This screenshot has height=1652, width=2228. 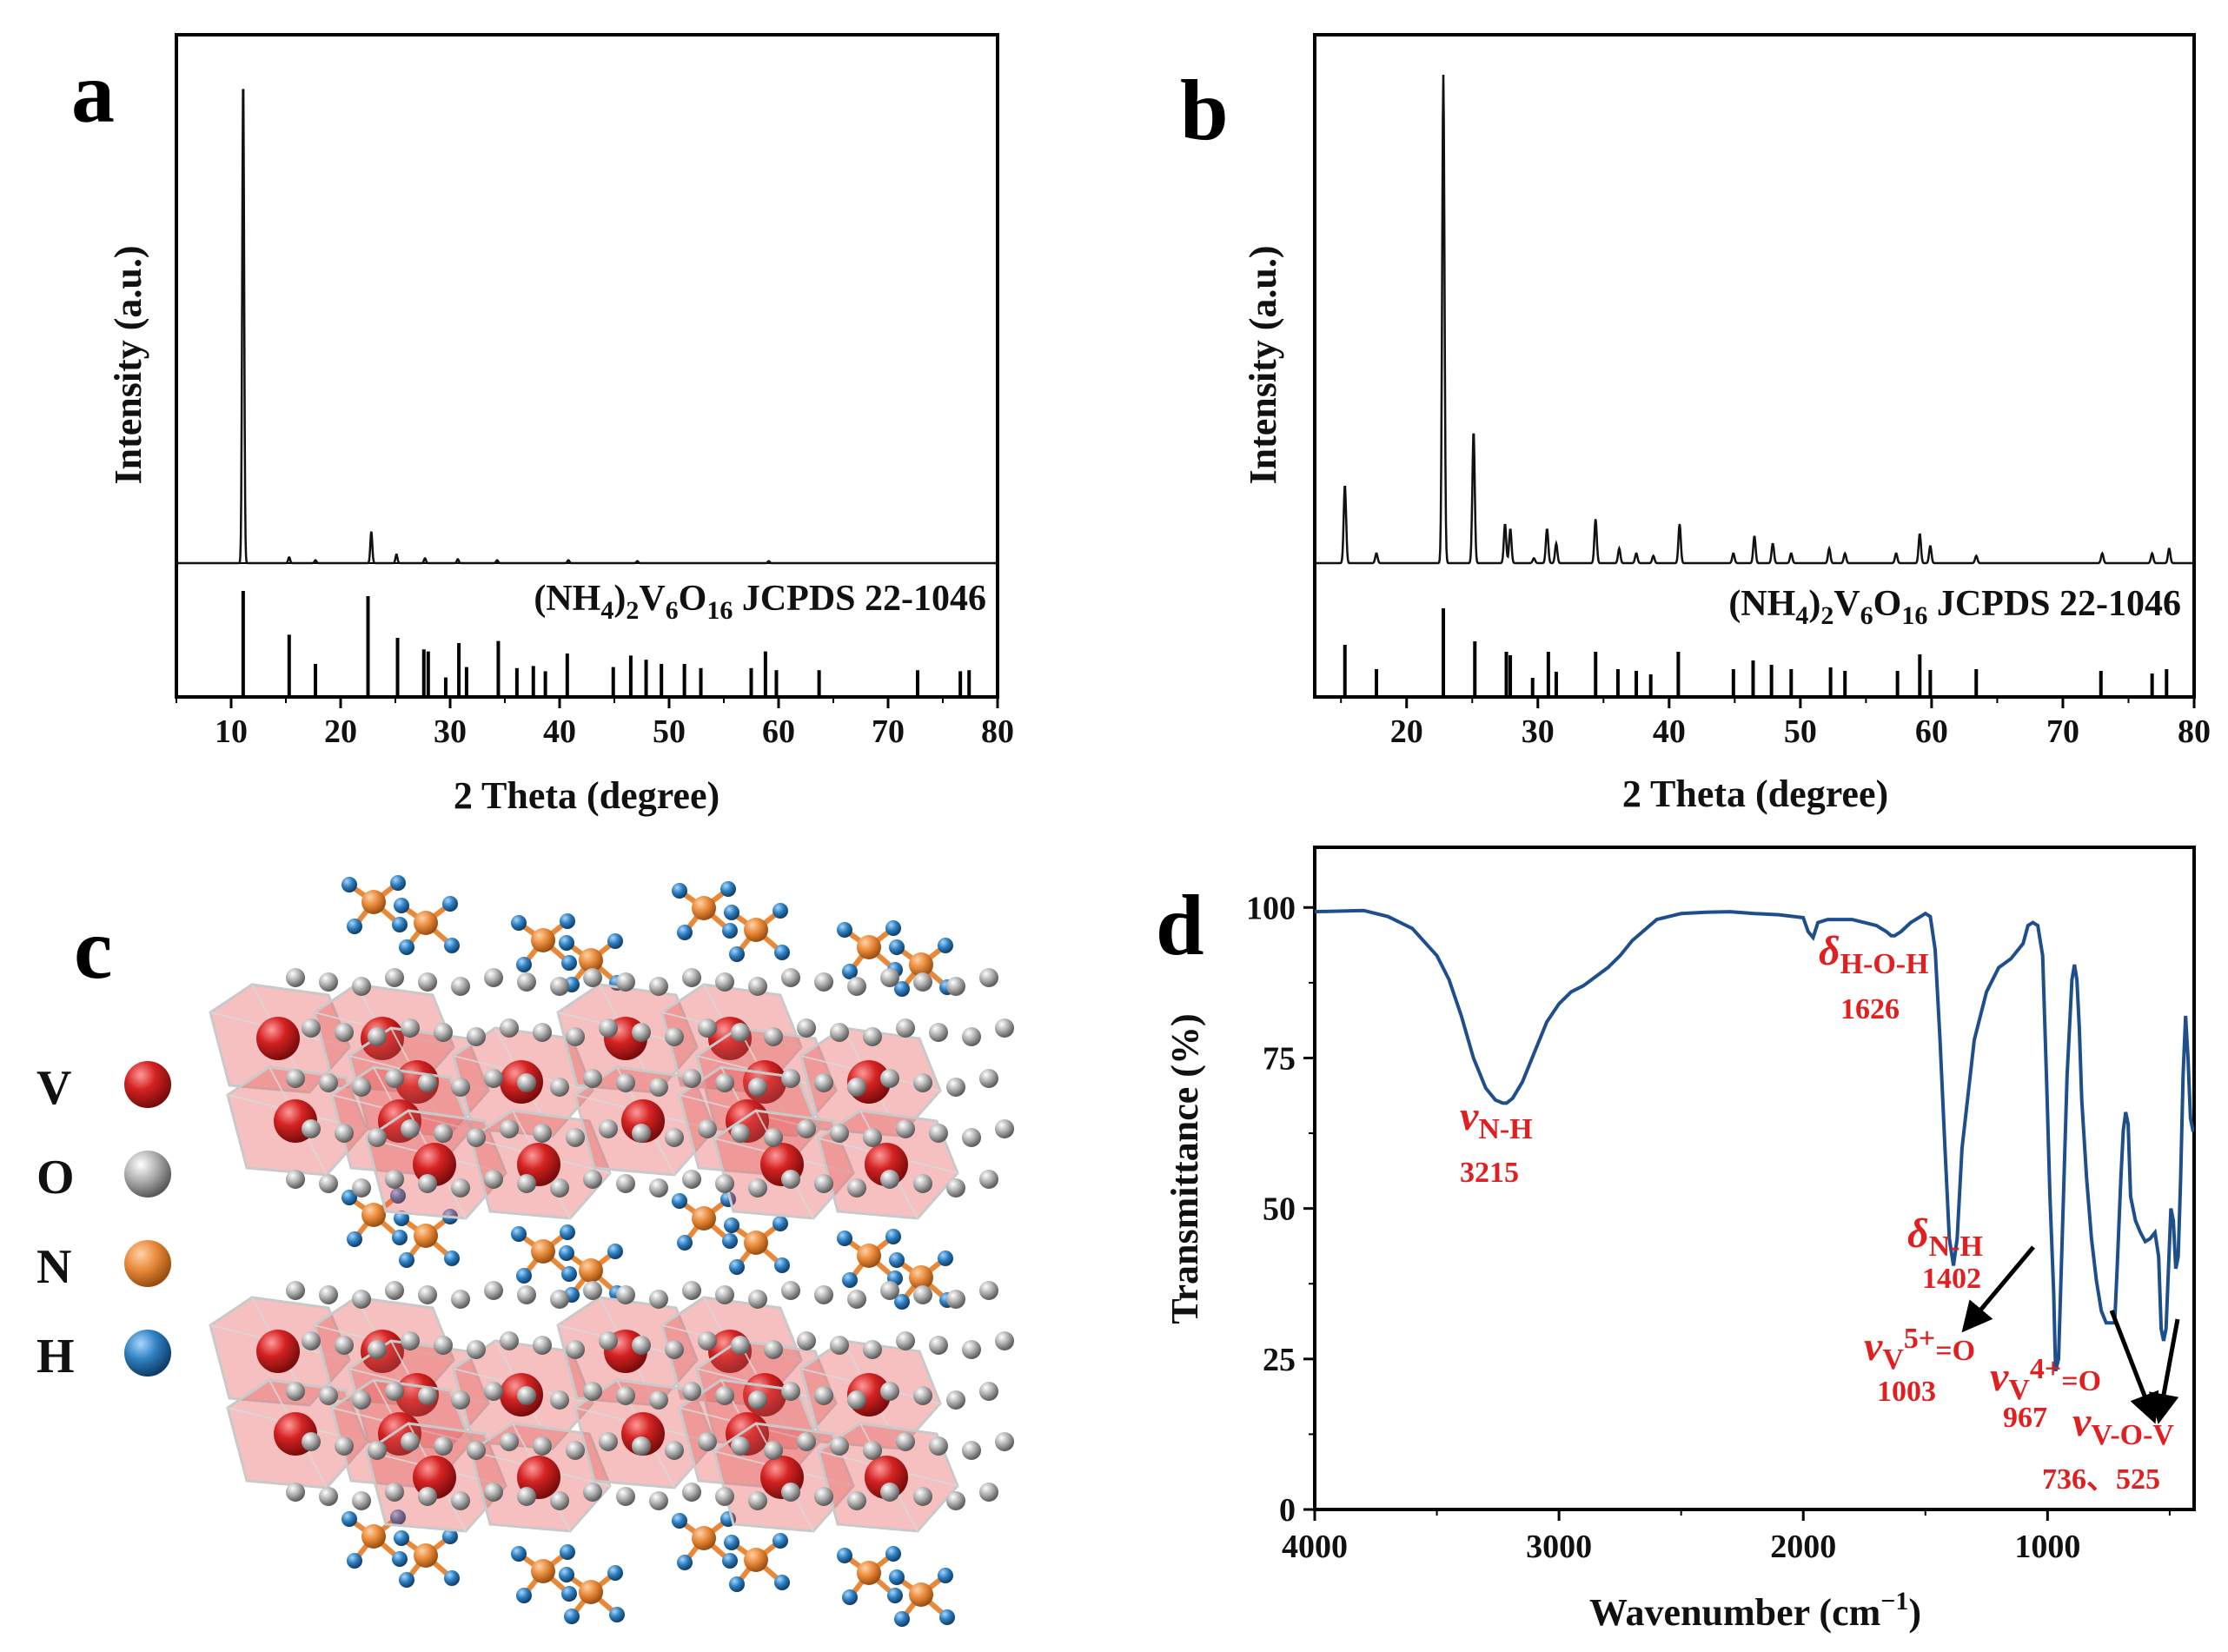 What do you see at coordinates (2019, 1390) in the screenshot?
I see `ann-v4-sub: V` at bounding box center [2019, 1390].